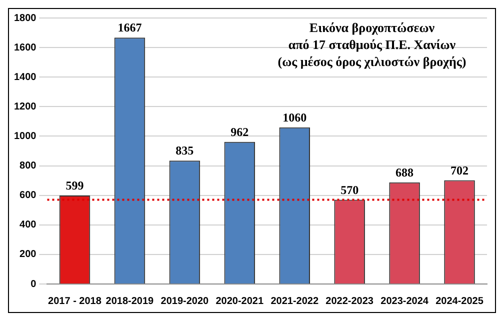 This screenshot has height=321, width=504. I want to click on data-label: 835, so click(185, 151).